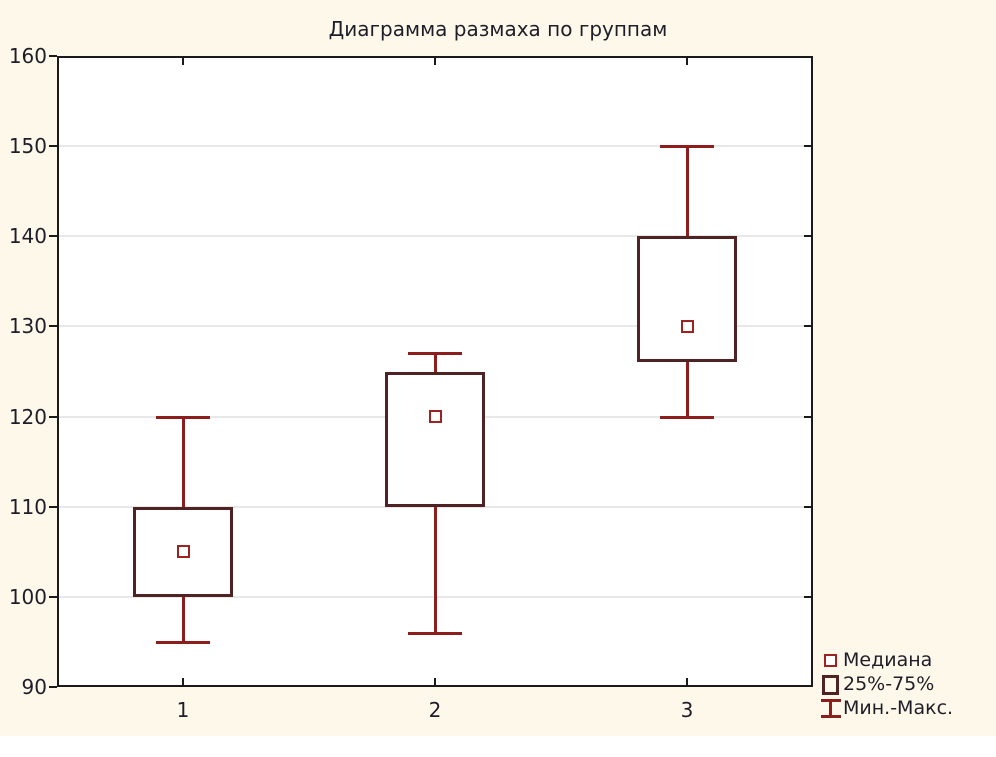  I want to click on y-tick-label: 120, so click(27, 417).